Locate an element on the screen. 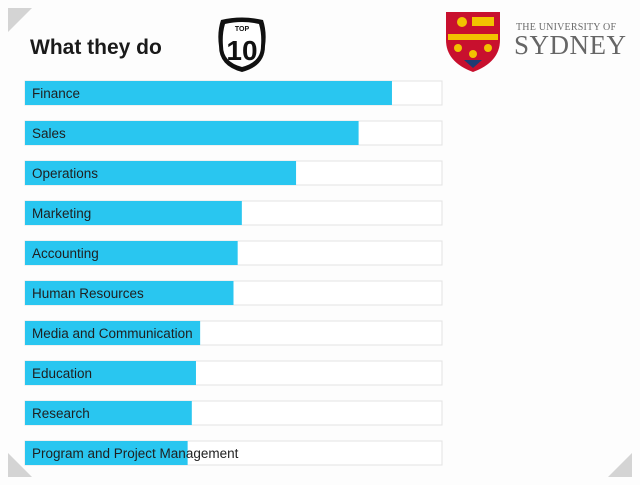 The height and width of the screenshot is (485, 640). corner-decoration-top-left is located at coordinates (20, 20).